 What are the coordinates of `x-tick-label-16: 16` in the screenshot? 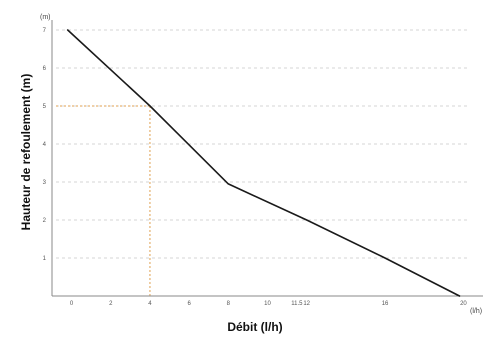 It's located at (385, 304).